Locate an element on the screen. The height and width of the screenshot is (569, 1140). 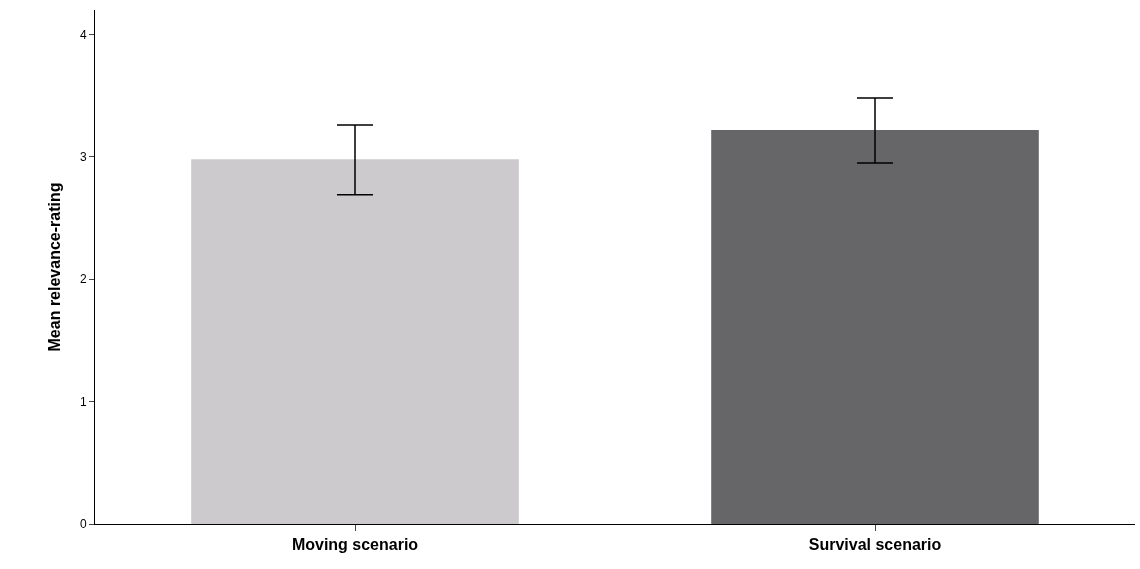
y-tick-label: 1 is located at coordinates (83, 401).